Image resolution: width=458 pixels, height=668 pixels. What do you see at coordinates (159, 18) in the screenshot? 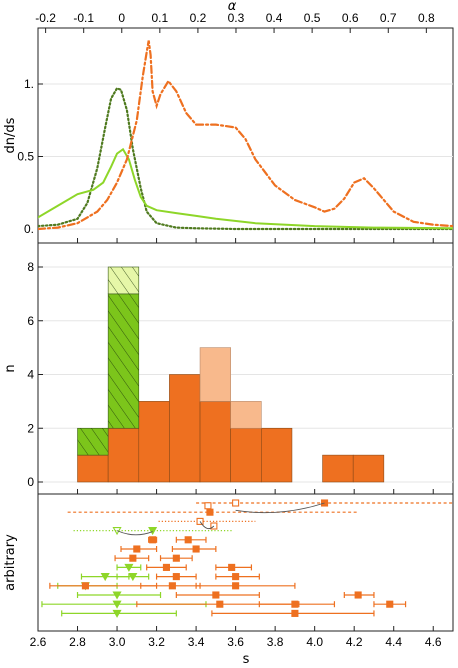
I see `top-axis-tick-label: 0.1` at bounding box center [159, 18].